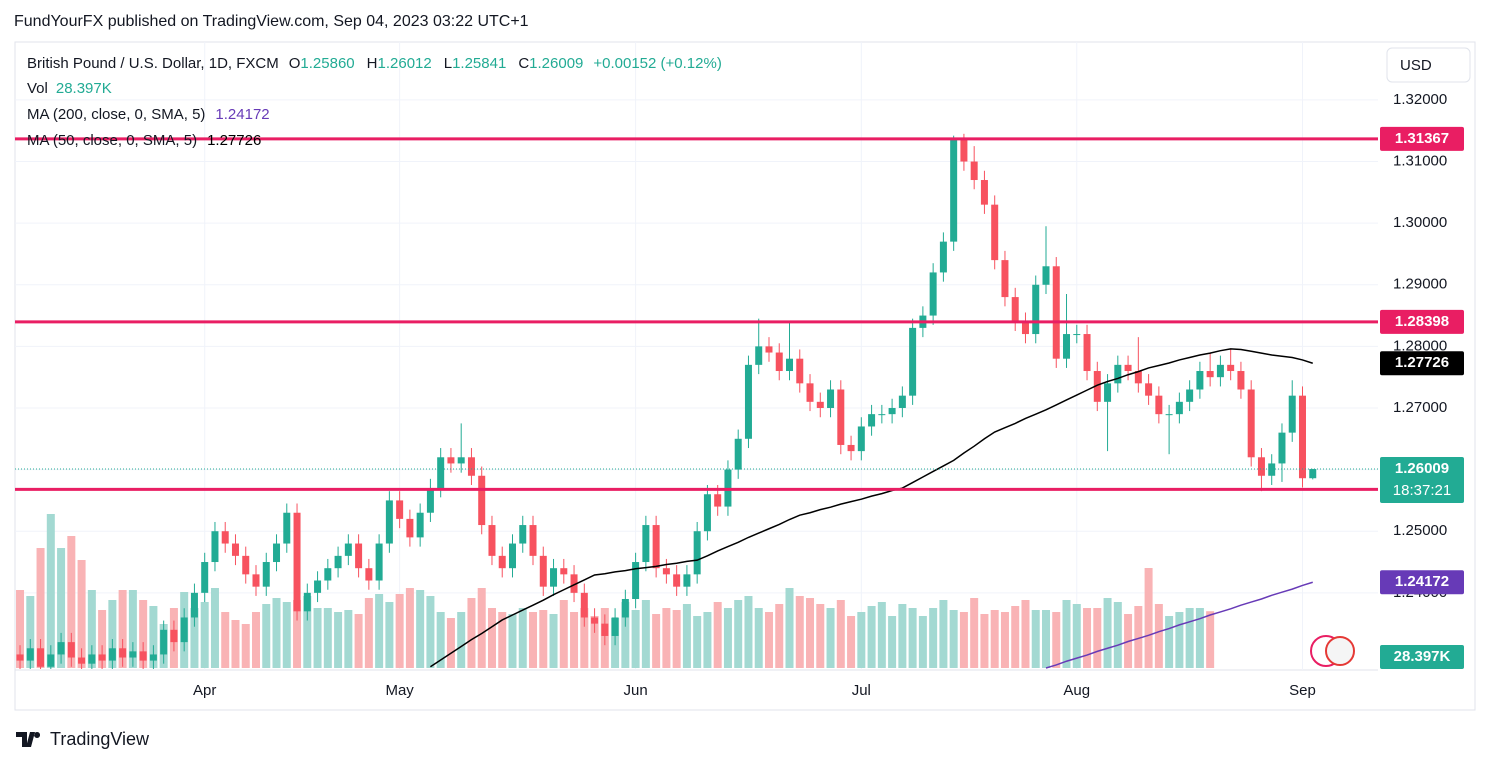 This screenshot has width=1491, height=765. What do you see at coordinates (1422, 490) in the screenshot?
I see `countdown: 18:37:21` at bounding box center [1422, 490].